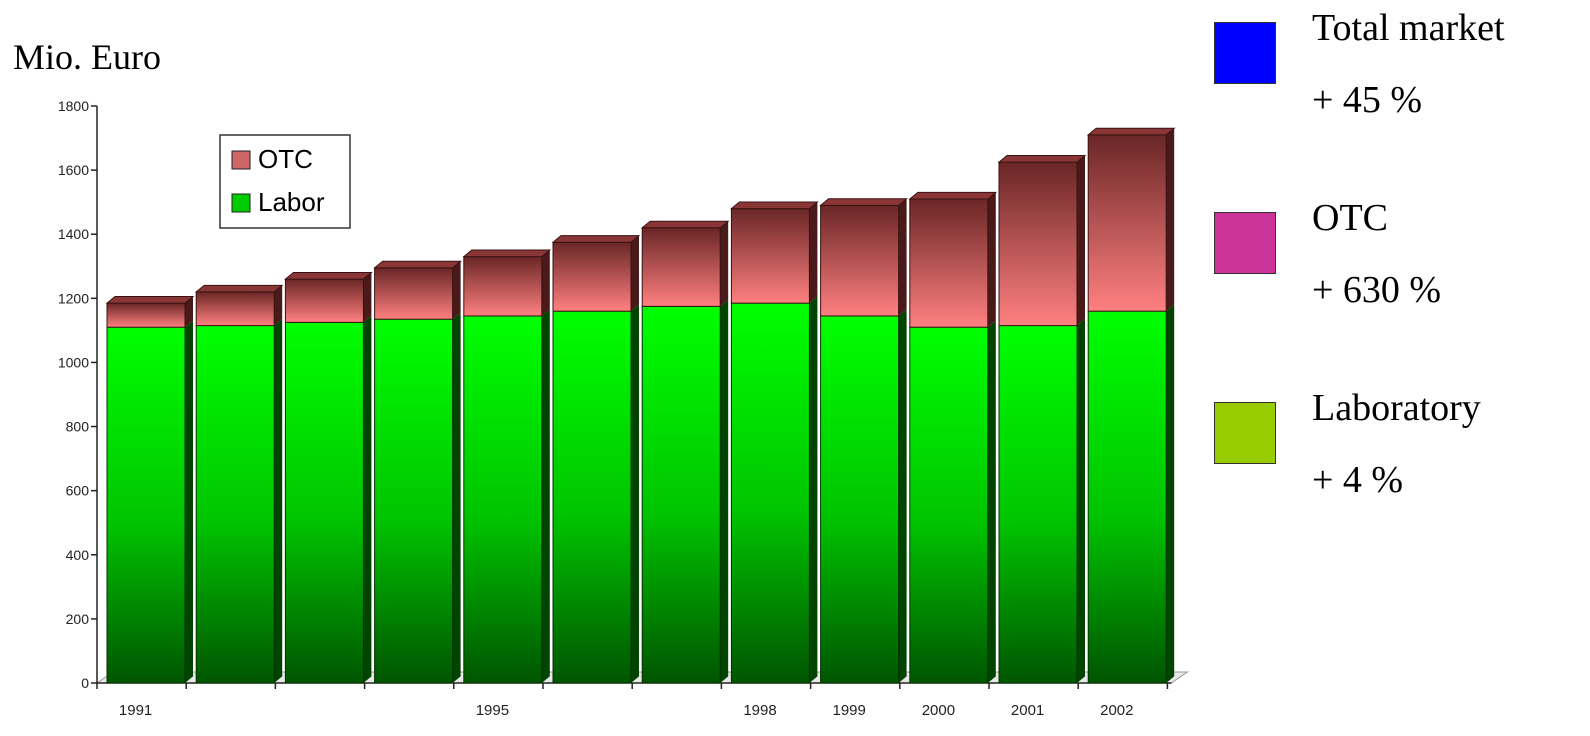 Image resolution: width=1590 pixels, height=736 pixels. I want to click on side-legend-entry-laboratory: Laboratory + 4 %, so click(1401, 463).